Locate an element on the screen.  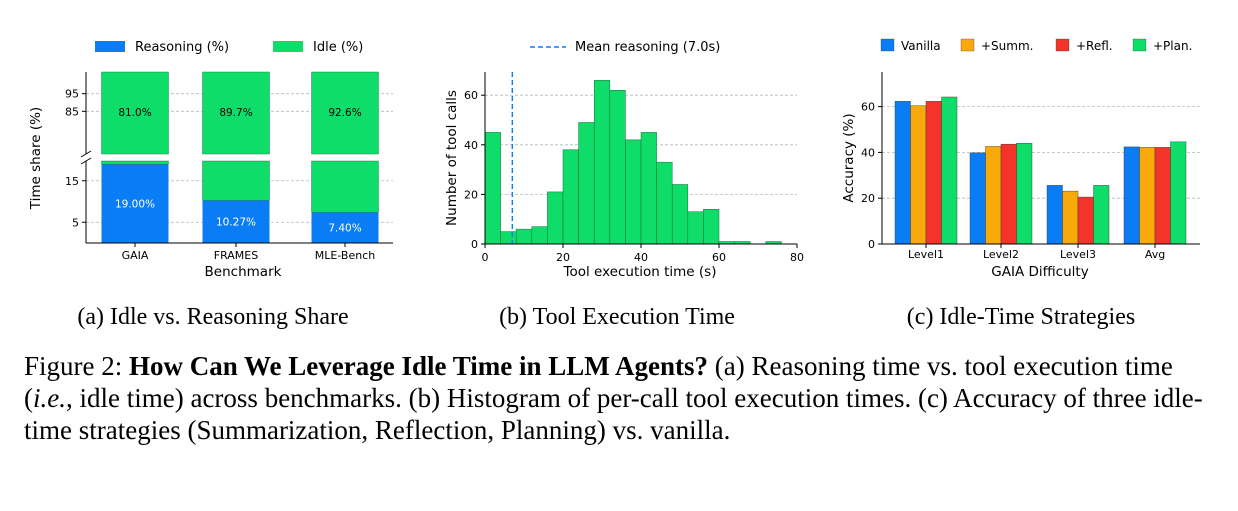
c-ytick-label: 0 is located at coordinates (871, 244).